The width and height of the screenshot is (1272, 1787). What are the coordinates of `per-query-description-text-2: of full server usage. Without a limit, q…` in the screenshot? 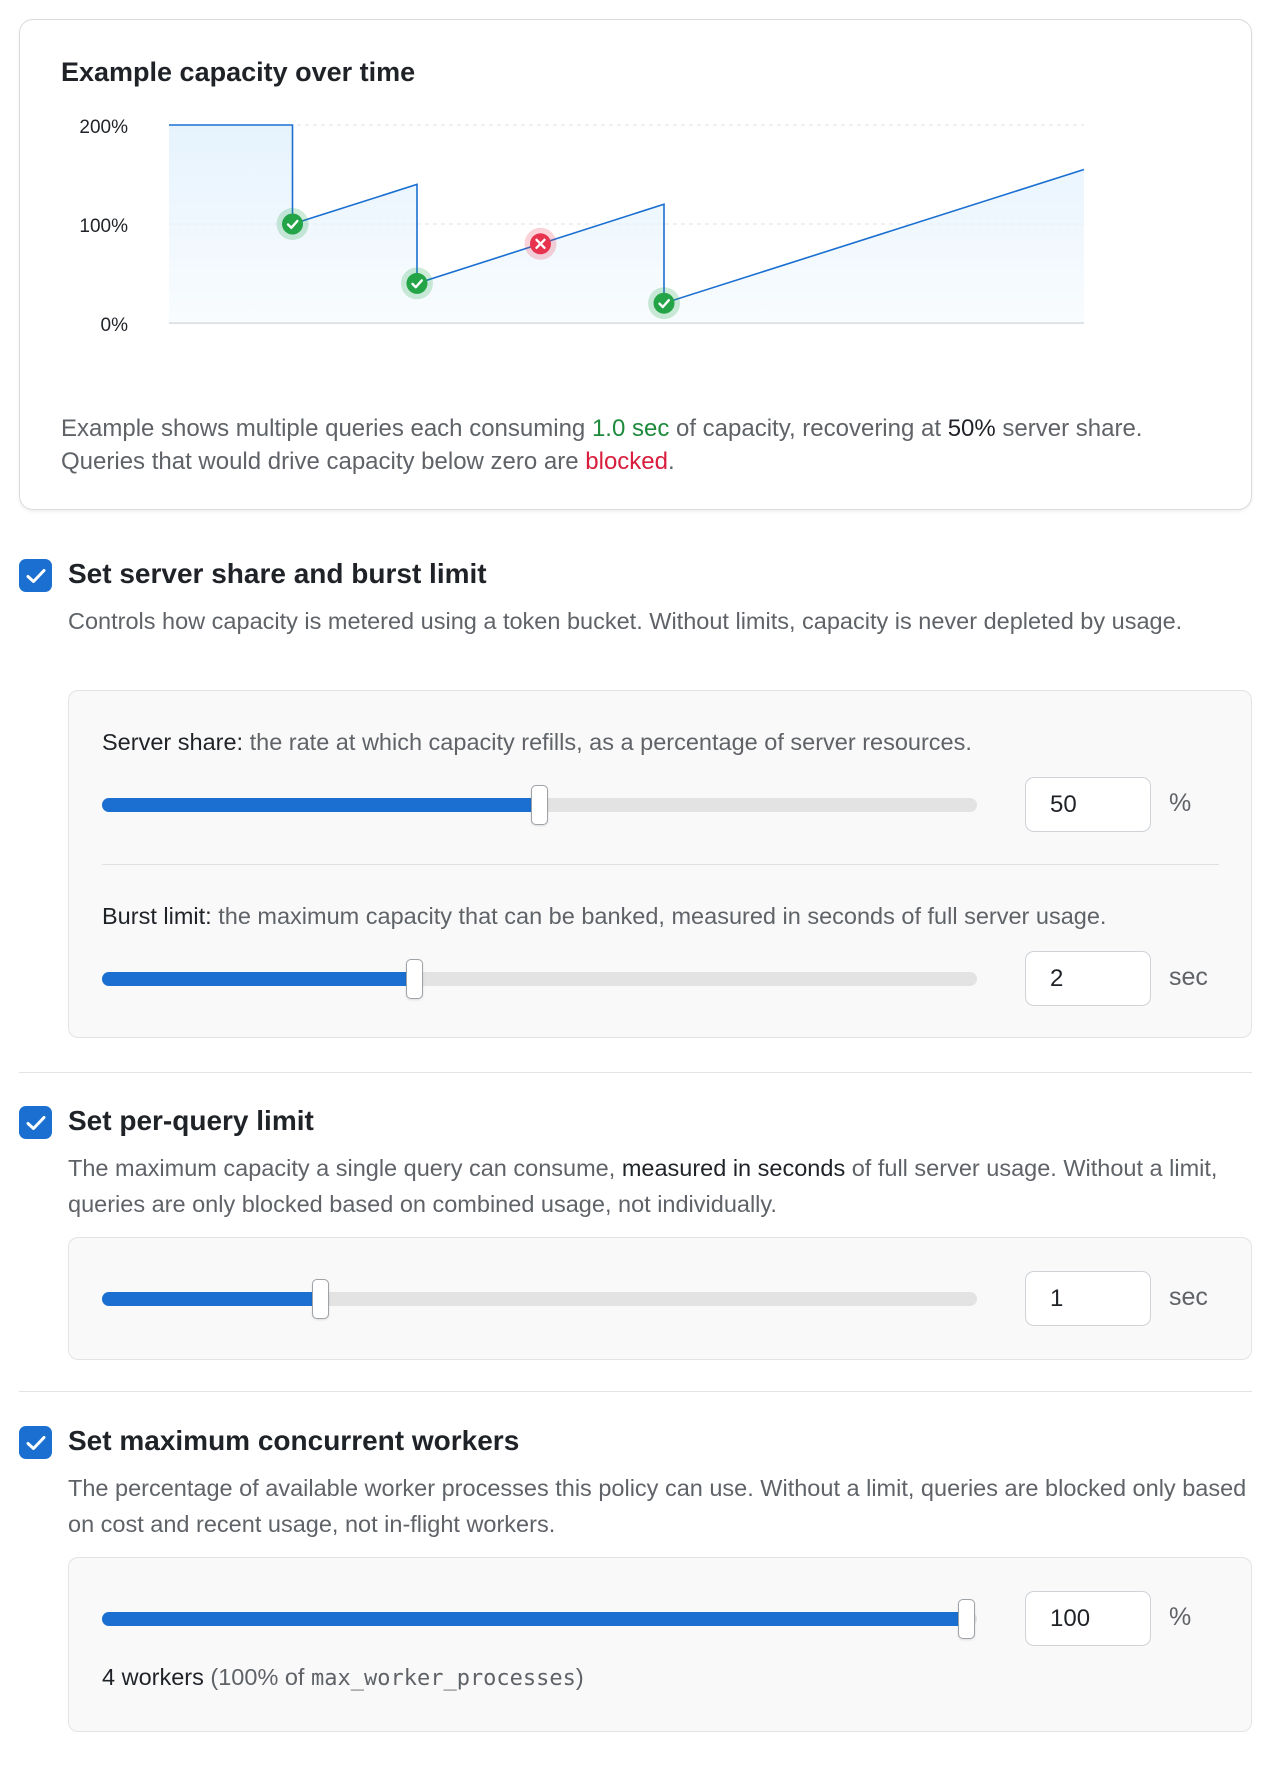 It's located at (643, 1186).